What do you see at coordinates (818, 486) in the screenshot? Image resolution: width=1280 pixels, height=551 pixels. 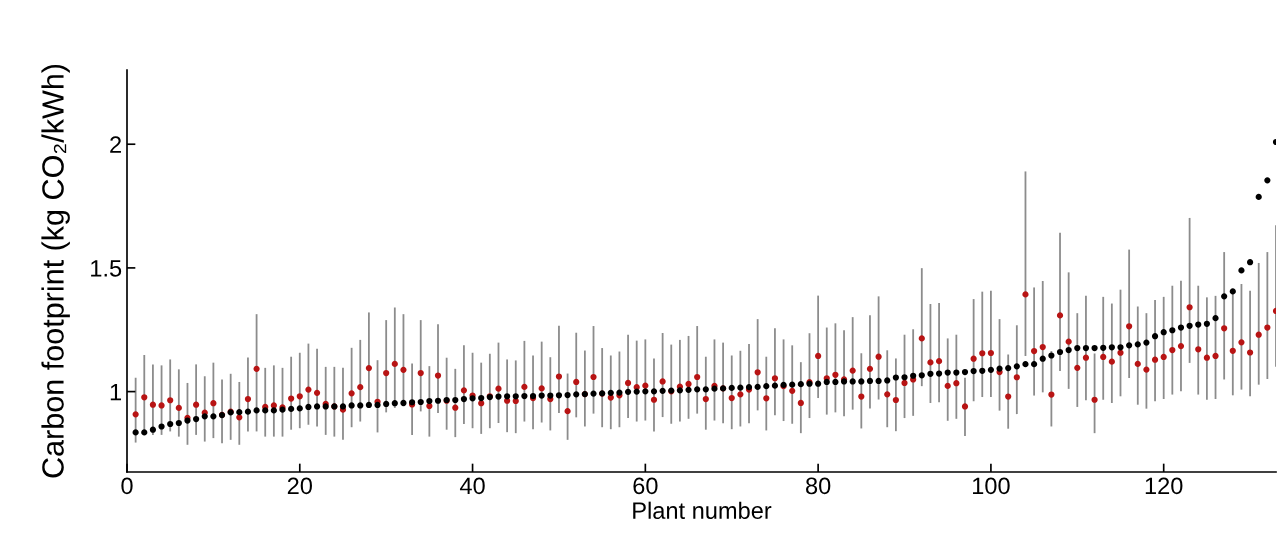 I see `x-tick-label: 80` at bounding box center [818, 486].